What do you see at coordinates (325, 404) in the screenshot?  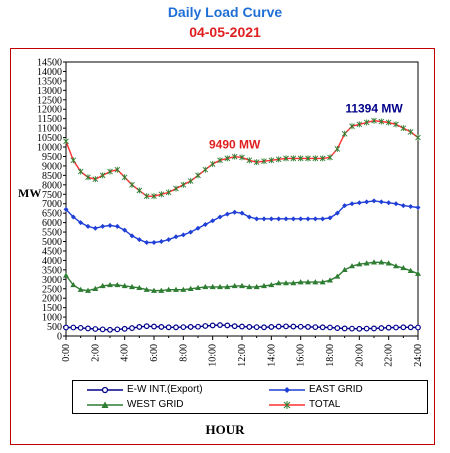 I see `legend-label-total: TOTAL` at bounding box center [325, 404].